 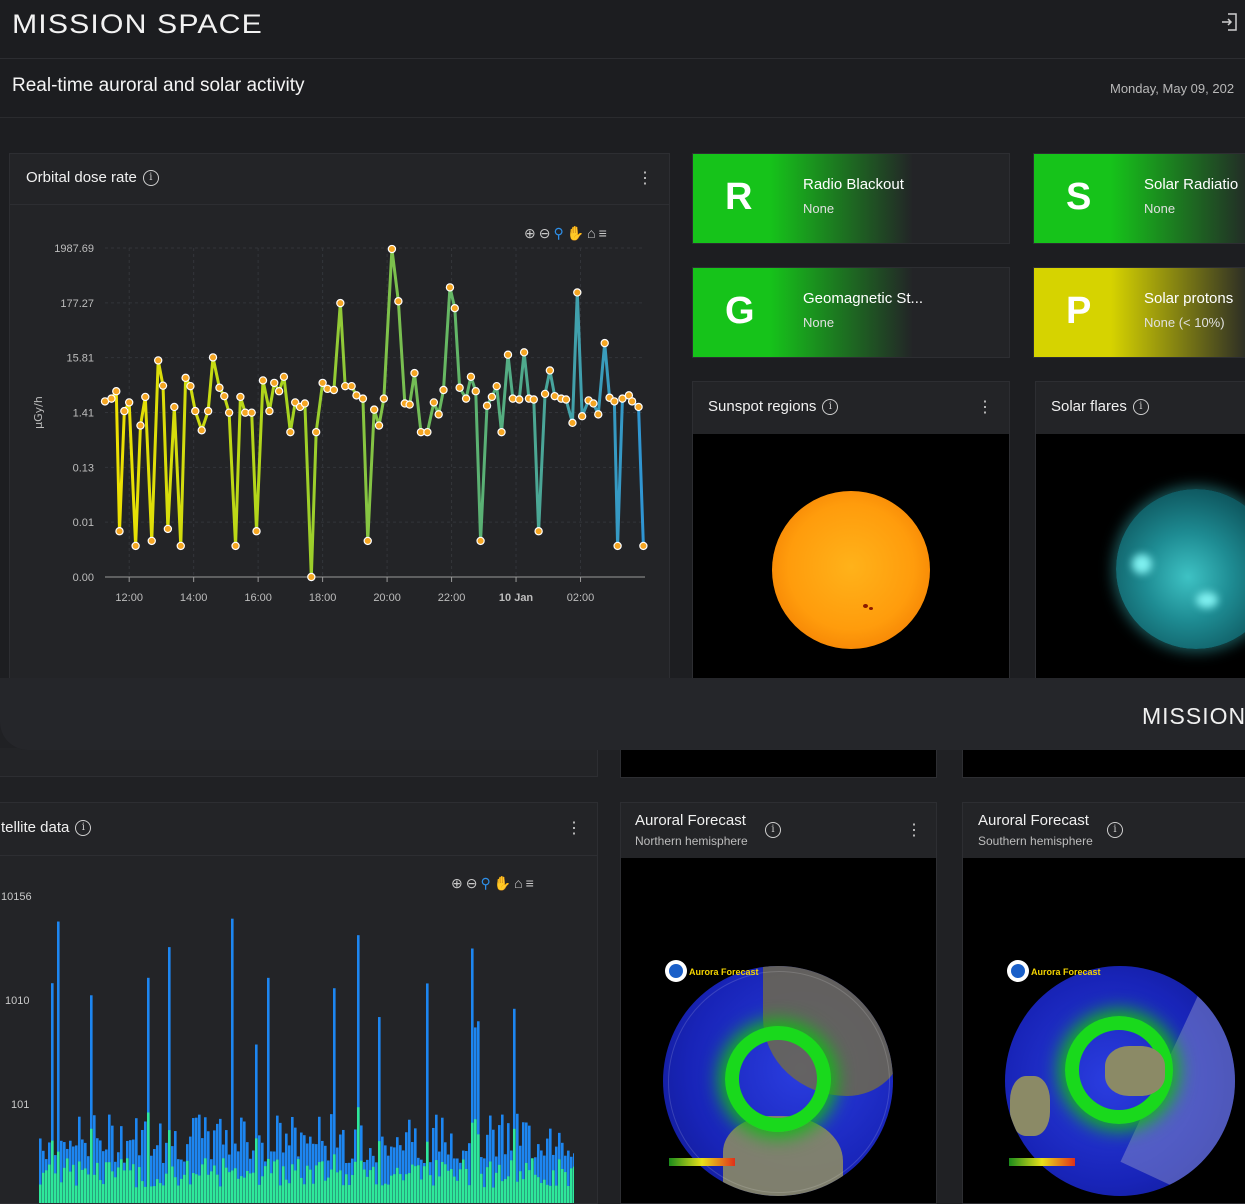 I want to click on globe, so click(x=1120, y=1081).